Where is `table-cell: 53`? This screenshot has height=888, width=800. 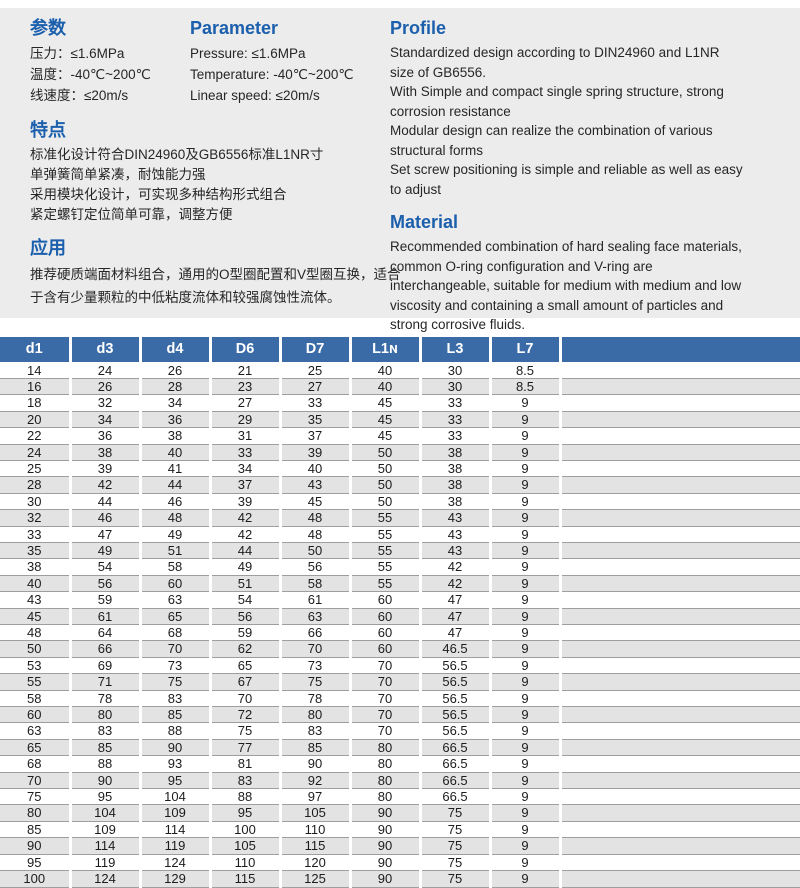
table-cell: 53 is located at coordinates (35, 666).